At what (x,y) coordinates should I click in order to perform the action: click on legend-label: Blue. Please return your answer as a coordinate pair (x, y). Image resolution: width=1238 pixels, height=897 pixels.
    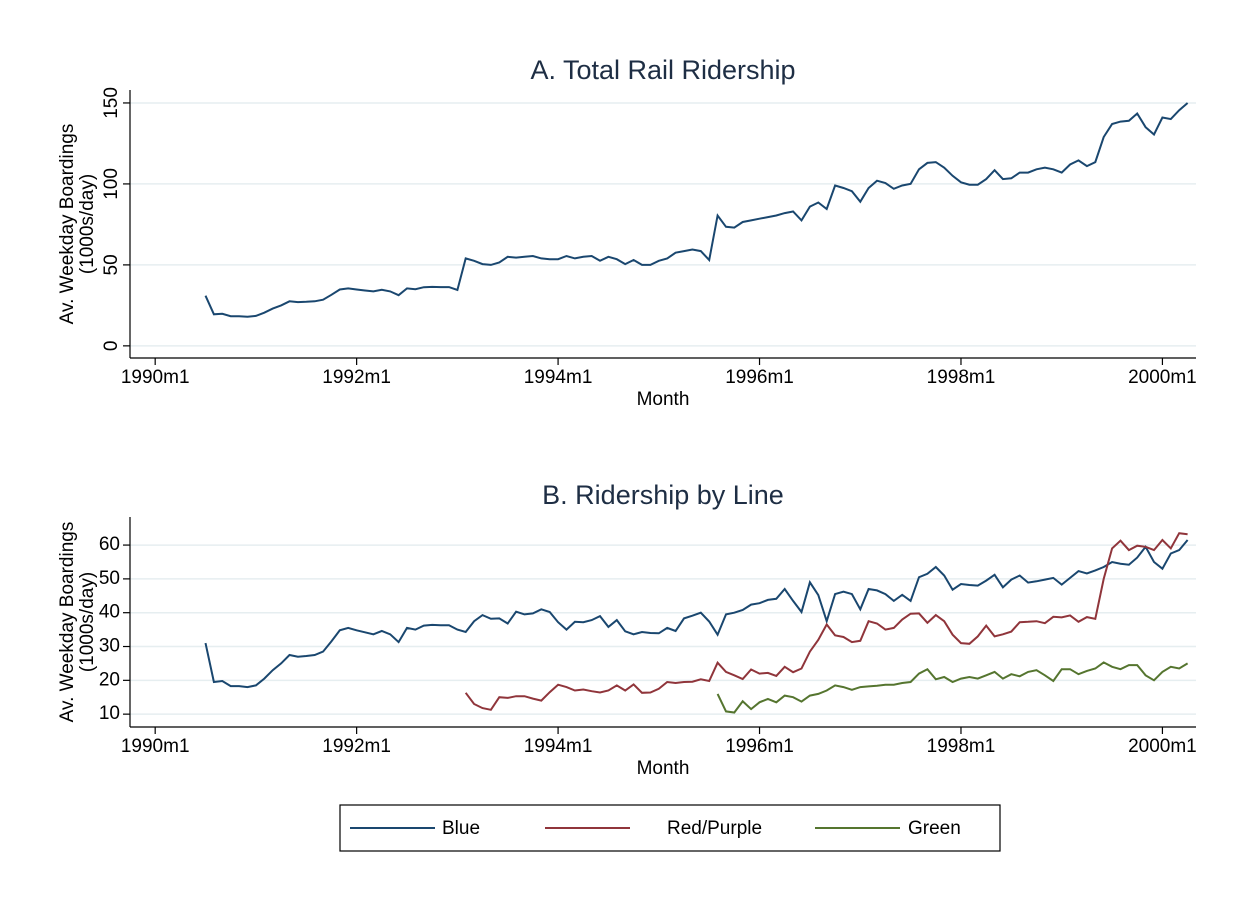
    Looking at the image, I should click on (461, 828).